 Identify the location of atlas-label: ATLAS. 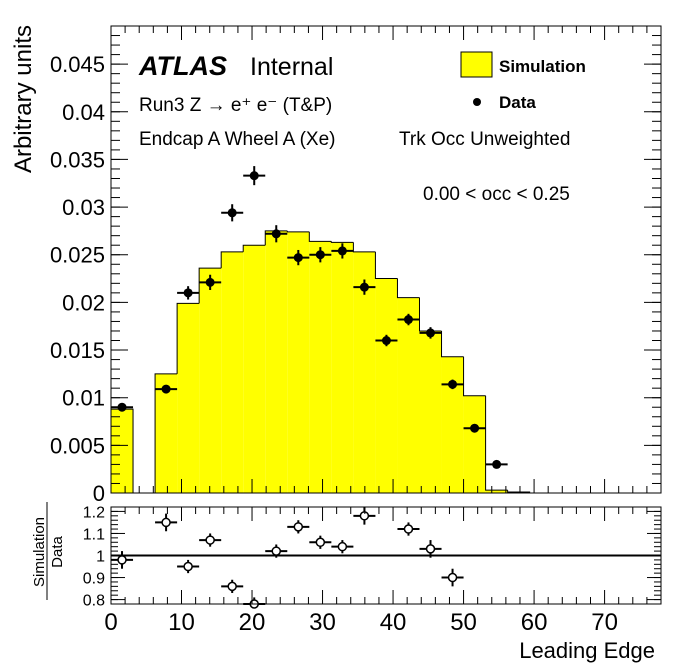
(182, 66).